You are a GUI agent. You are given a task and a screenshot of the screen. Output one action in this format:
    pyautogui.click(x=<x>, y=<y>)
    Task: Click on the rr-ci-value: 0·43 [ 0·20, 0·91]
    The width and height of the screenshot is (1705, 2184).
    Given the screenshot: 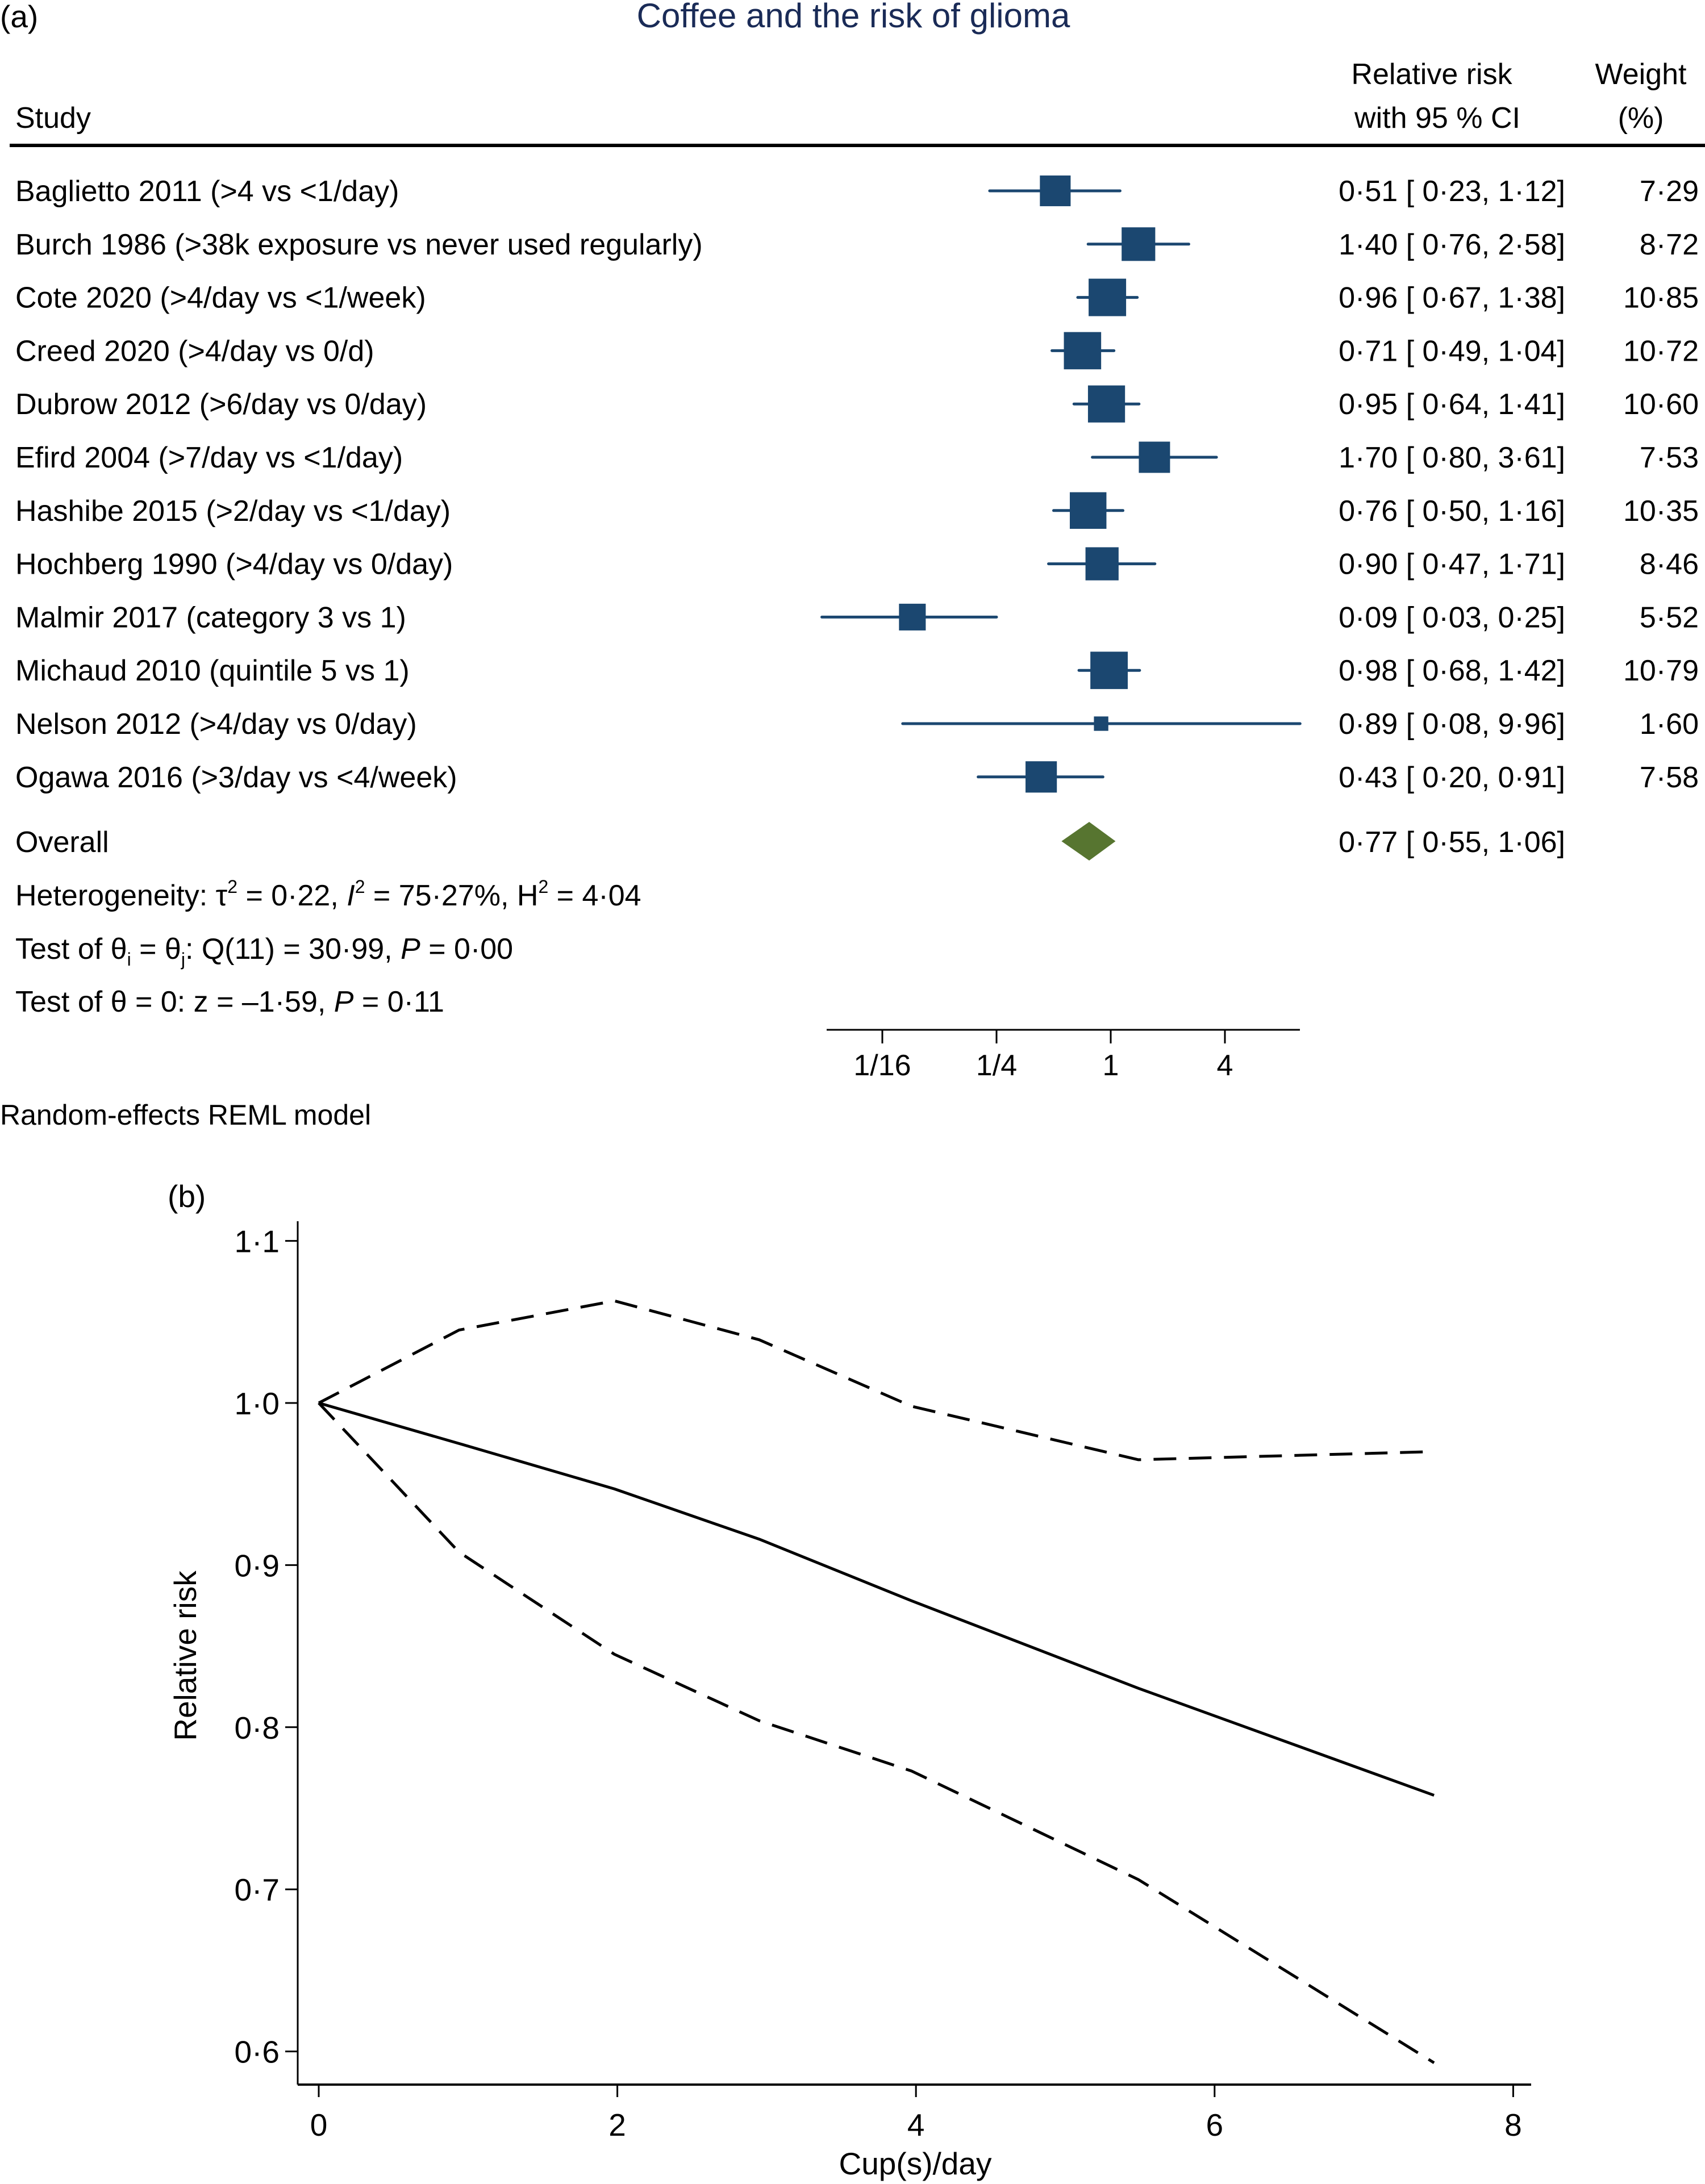 What is the action you would take?
    pyautogui.click(x=1452, y=777)
    